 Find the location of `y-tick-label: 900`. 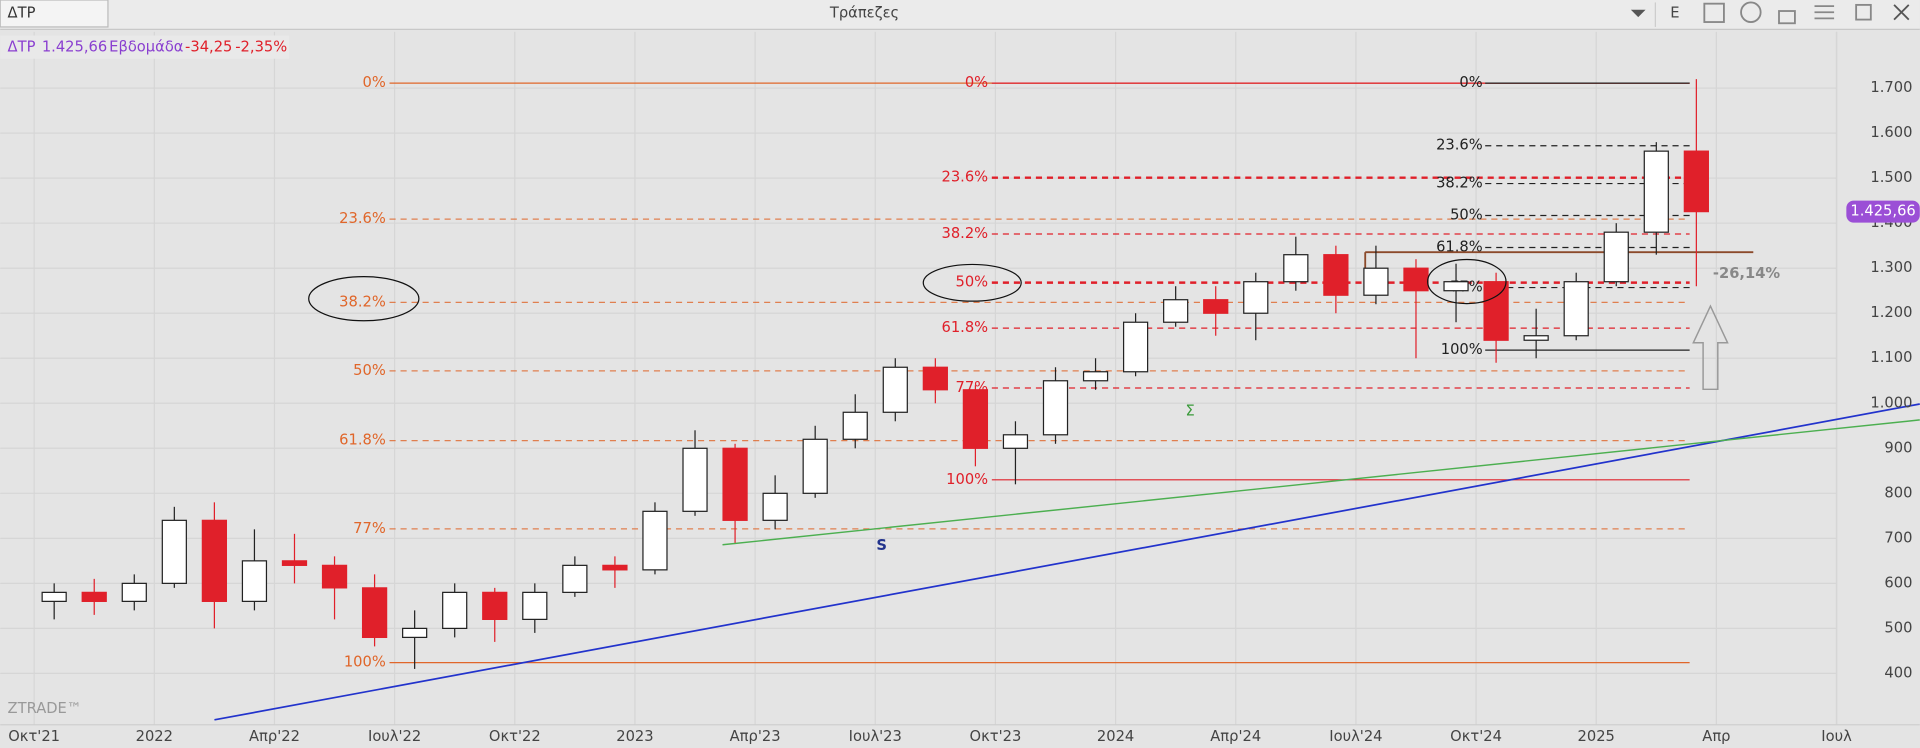

y-tick-label: 900 is located at coordinates (1898, 447).